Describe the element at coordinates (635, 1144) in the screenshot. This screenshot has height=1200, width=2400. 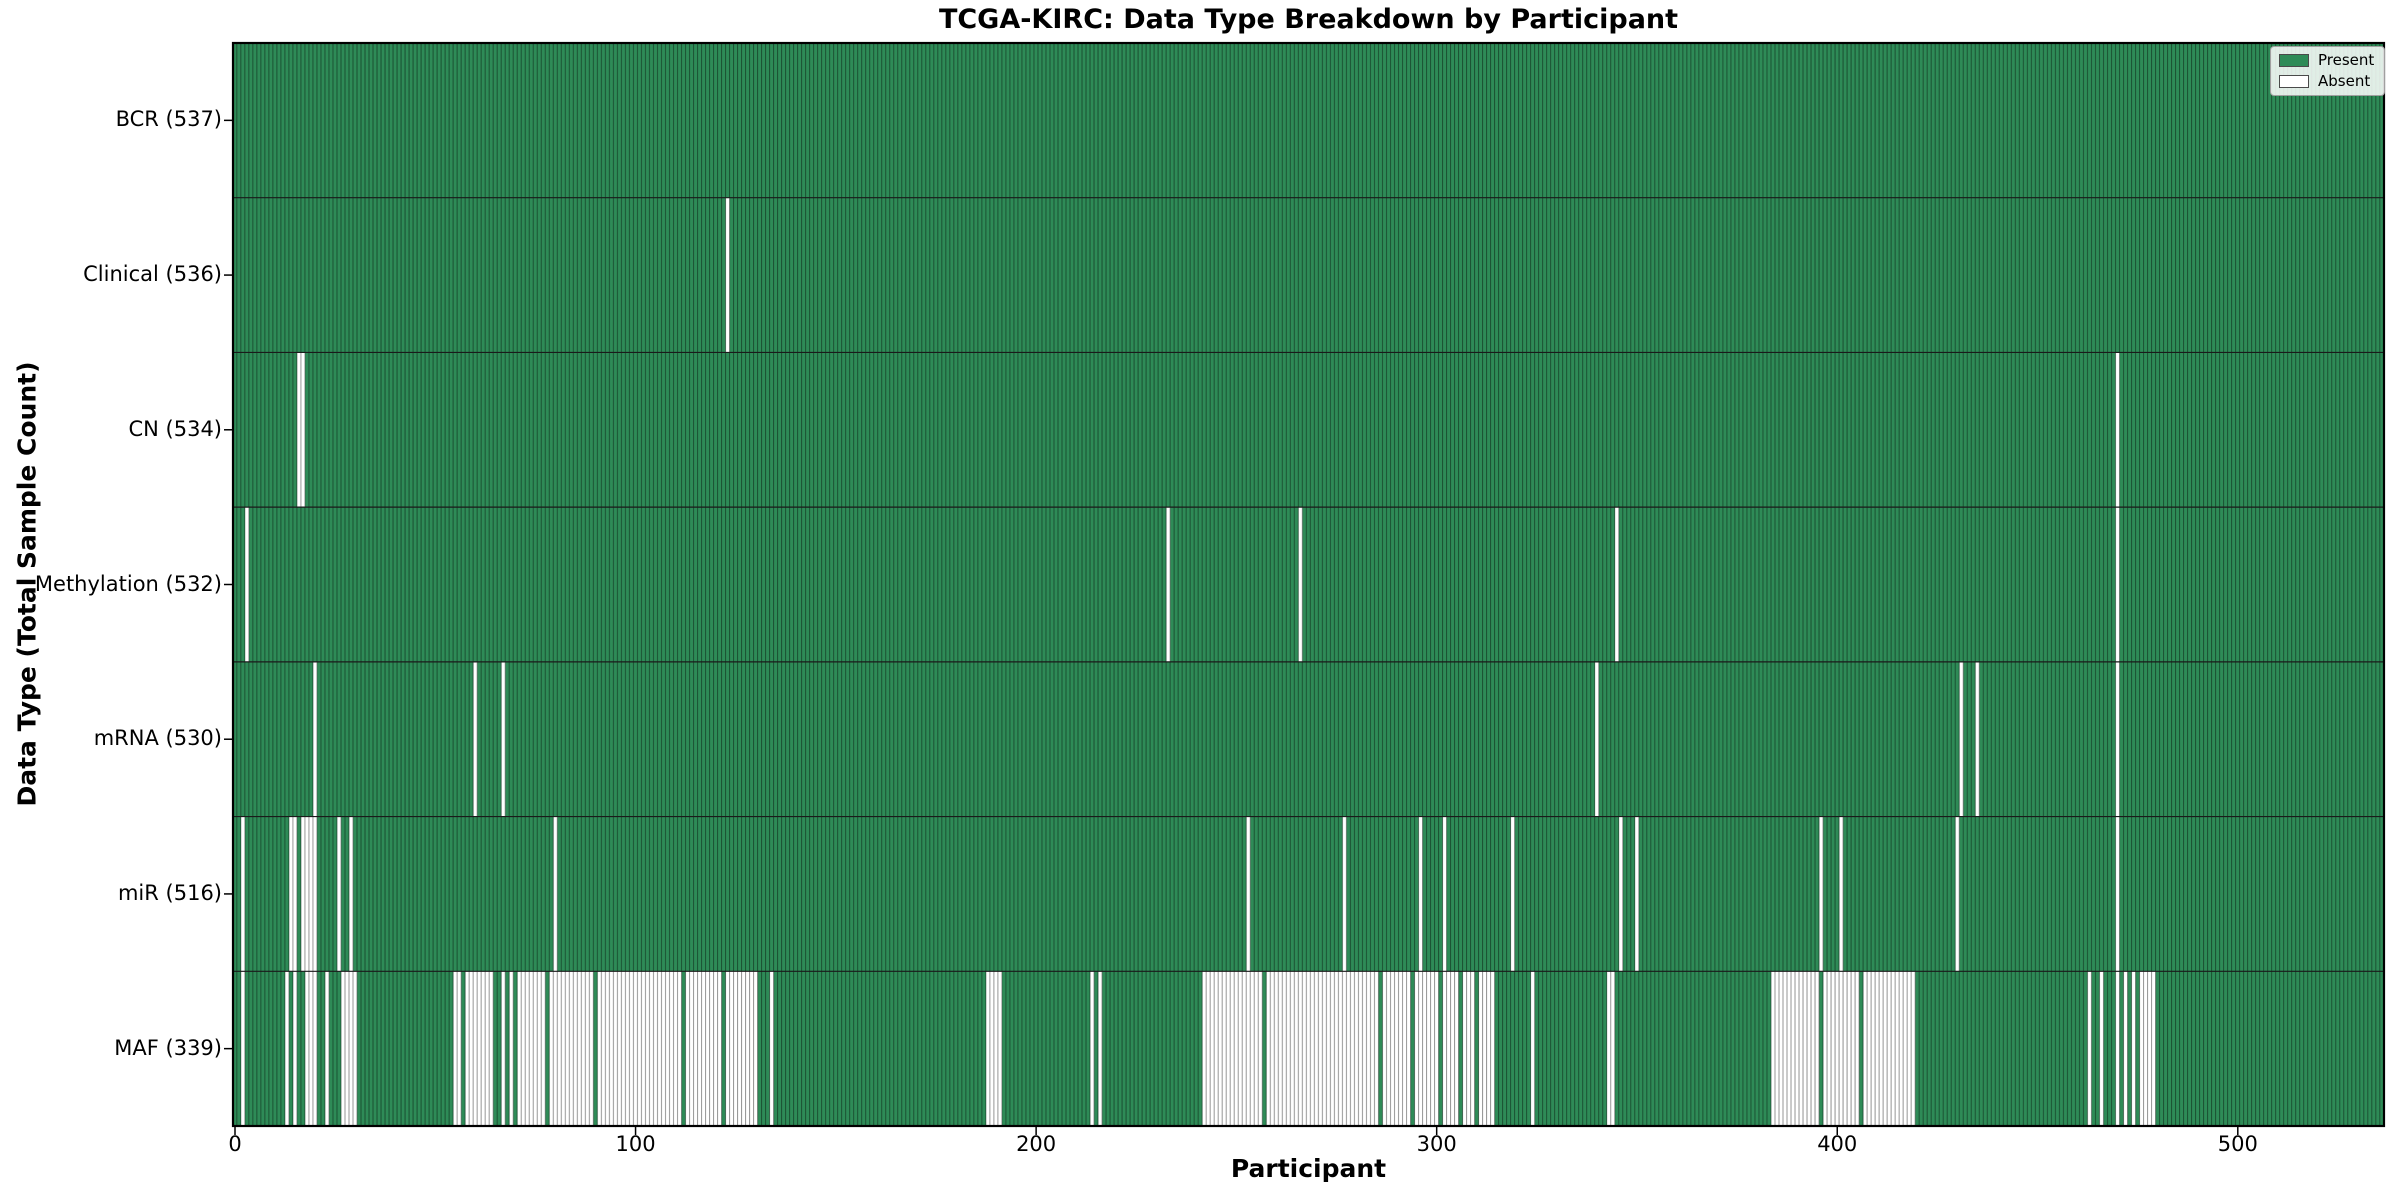
I see `x-tick-label-100: 100` at that location.